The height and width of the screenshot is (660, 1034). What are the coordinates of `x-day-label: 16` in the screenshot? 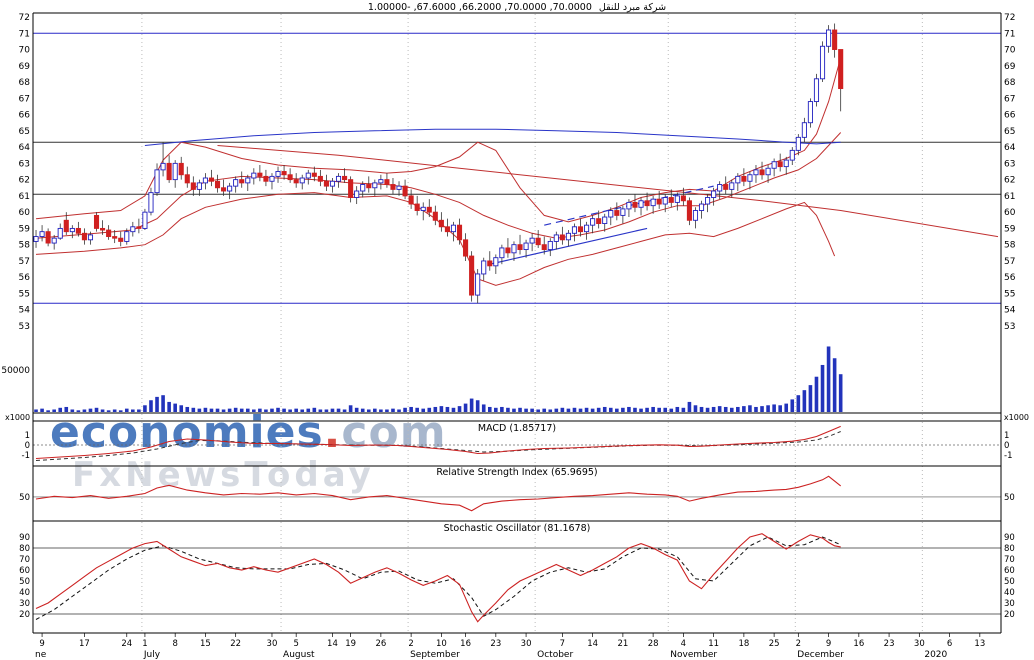 It's located at (858, 644).